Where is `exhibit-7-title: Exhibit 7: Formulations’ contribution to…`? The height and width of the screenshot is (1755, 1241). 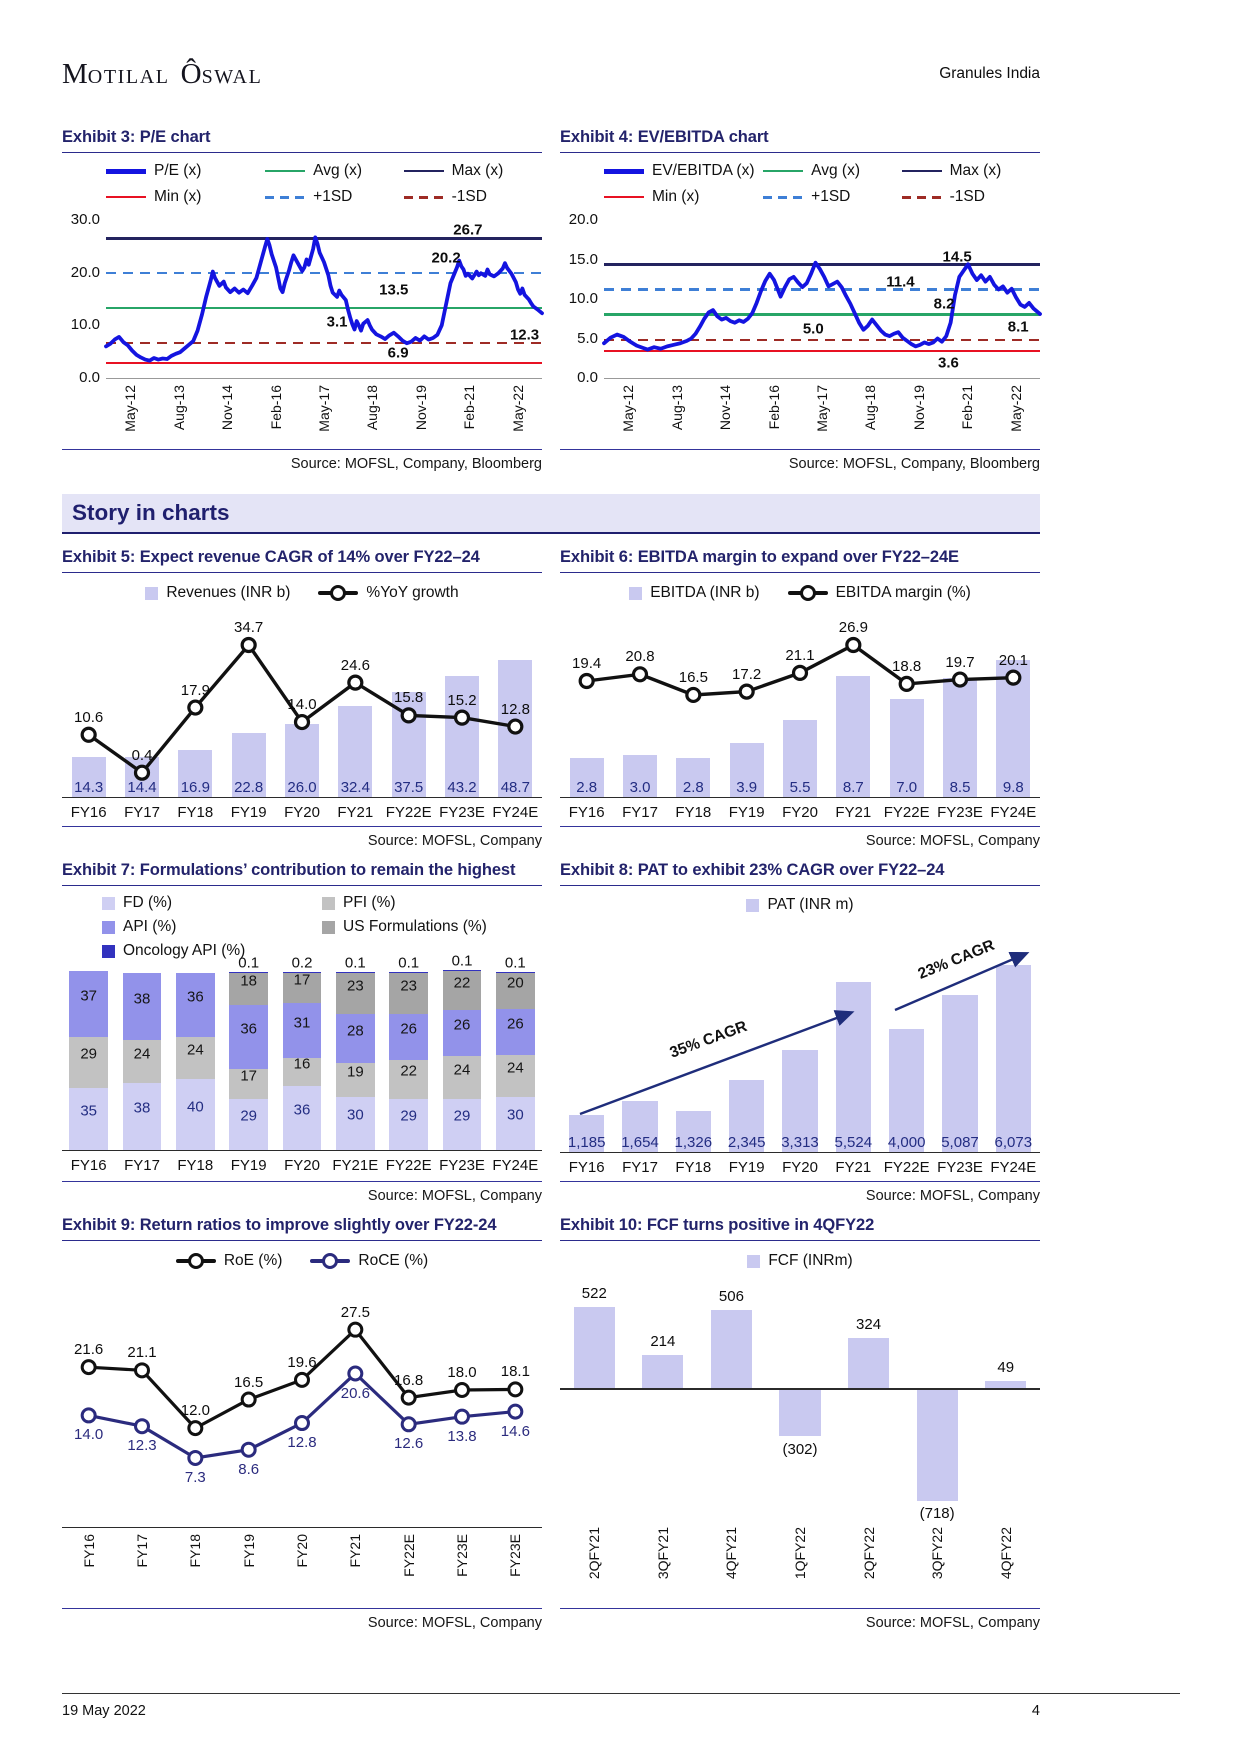
exhibit-7-title: Exhibit 7: Formulations’ contribution to… is located at coordinates (302, 873).